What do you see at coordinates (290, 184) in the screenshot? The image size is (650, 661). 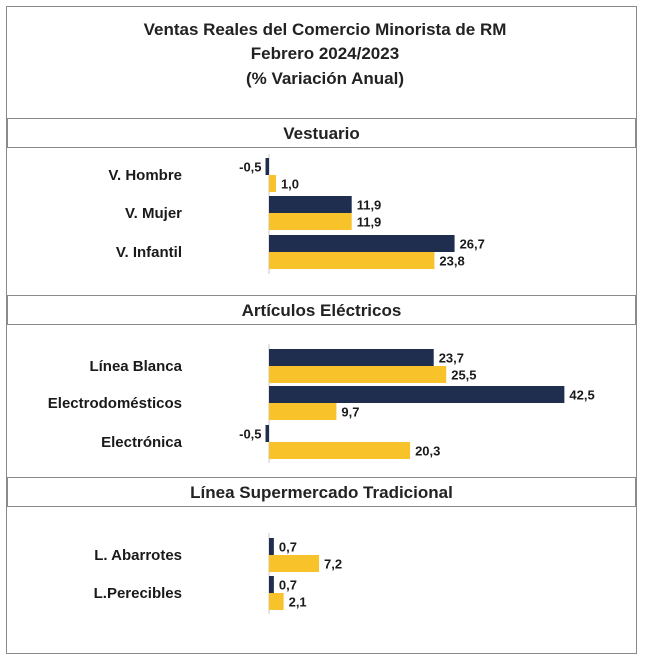 I see `data-label: 1,0` at bounding box center [290, 184].